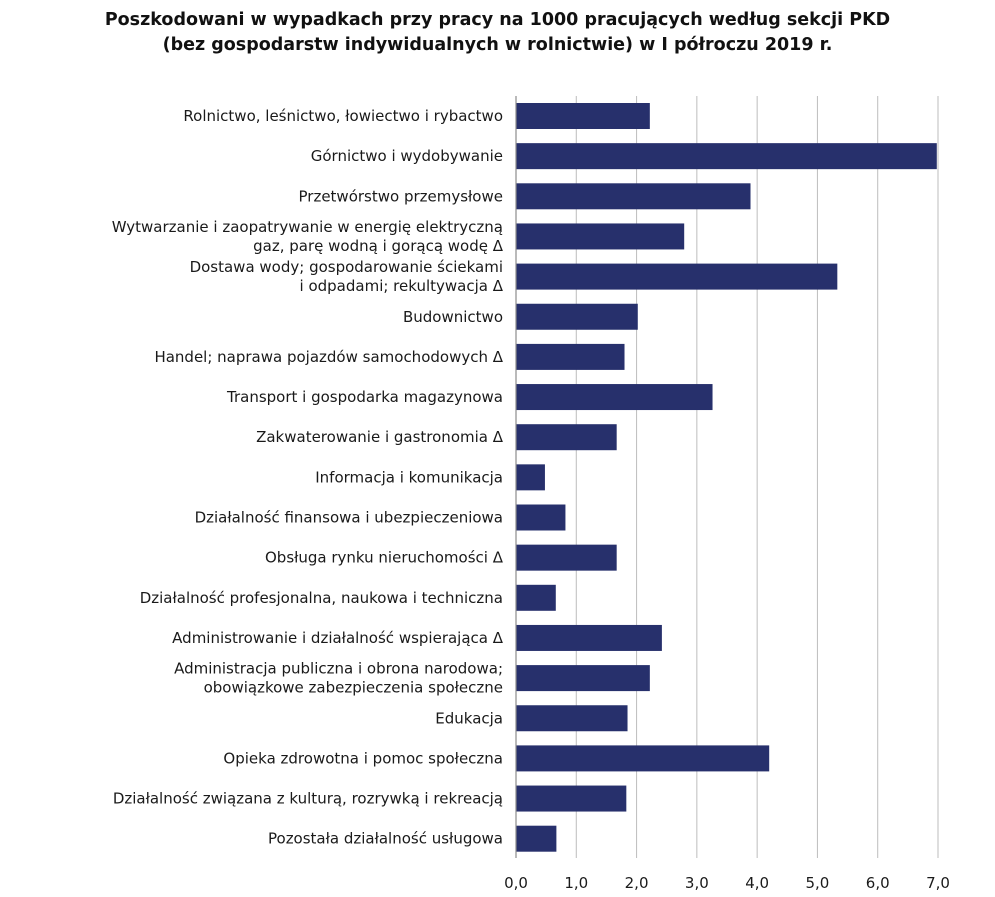 This screenshot has height=897, width=995. Describe the element at coordinates (328, 357) in the screenshot. I see `category-label: Handel; naprawa pojazdów samochodowych Δ` at that location.